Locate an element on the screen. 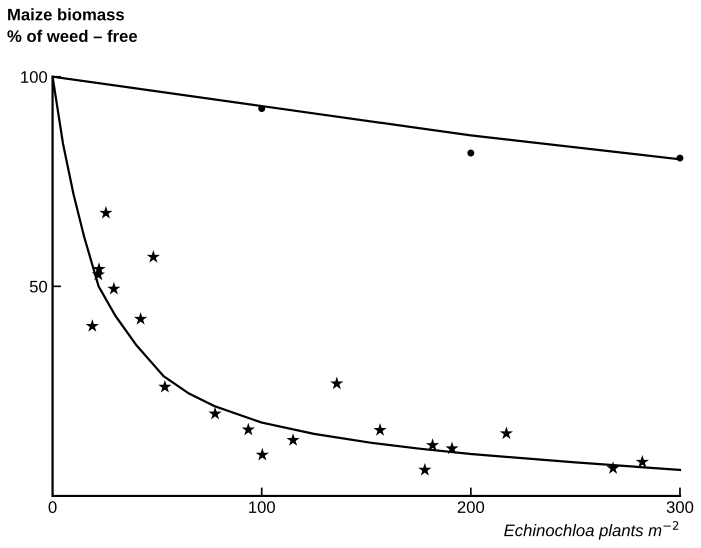  x-tick-label: 200 is located at coordinates (471, 507).